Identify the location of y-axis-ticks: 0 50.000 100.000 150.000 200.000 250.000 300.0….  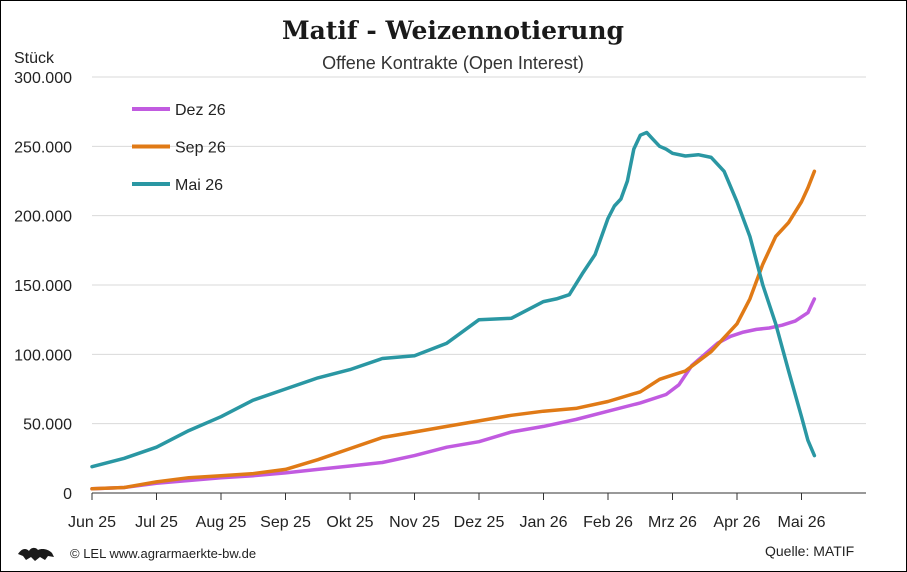
(43, 286).